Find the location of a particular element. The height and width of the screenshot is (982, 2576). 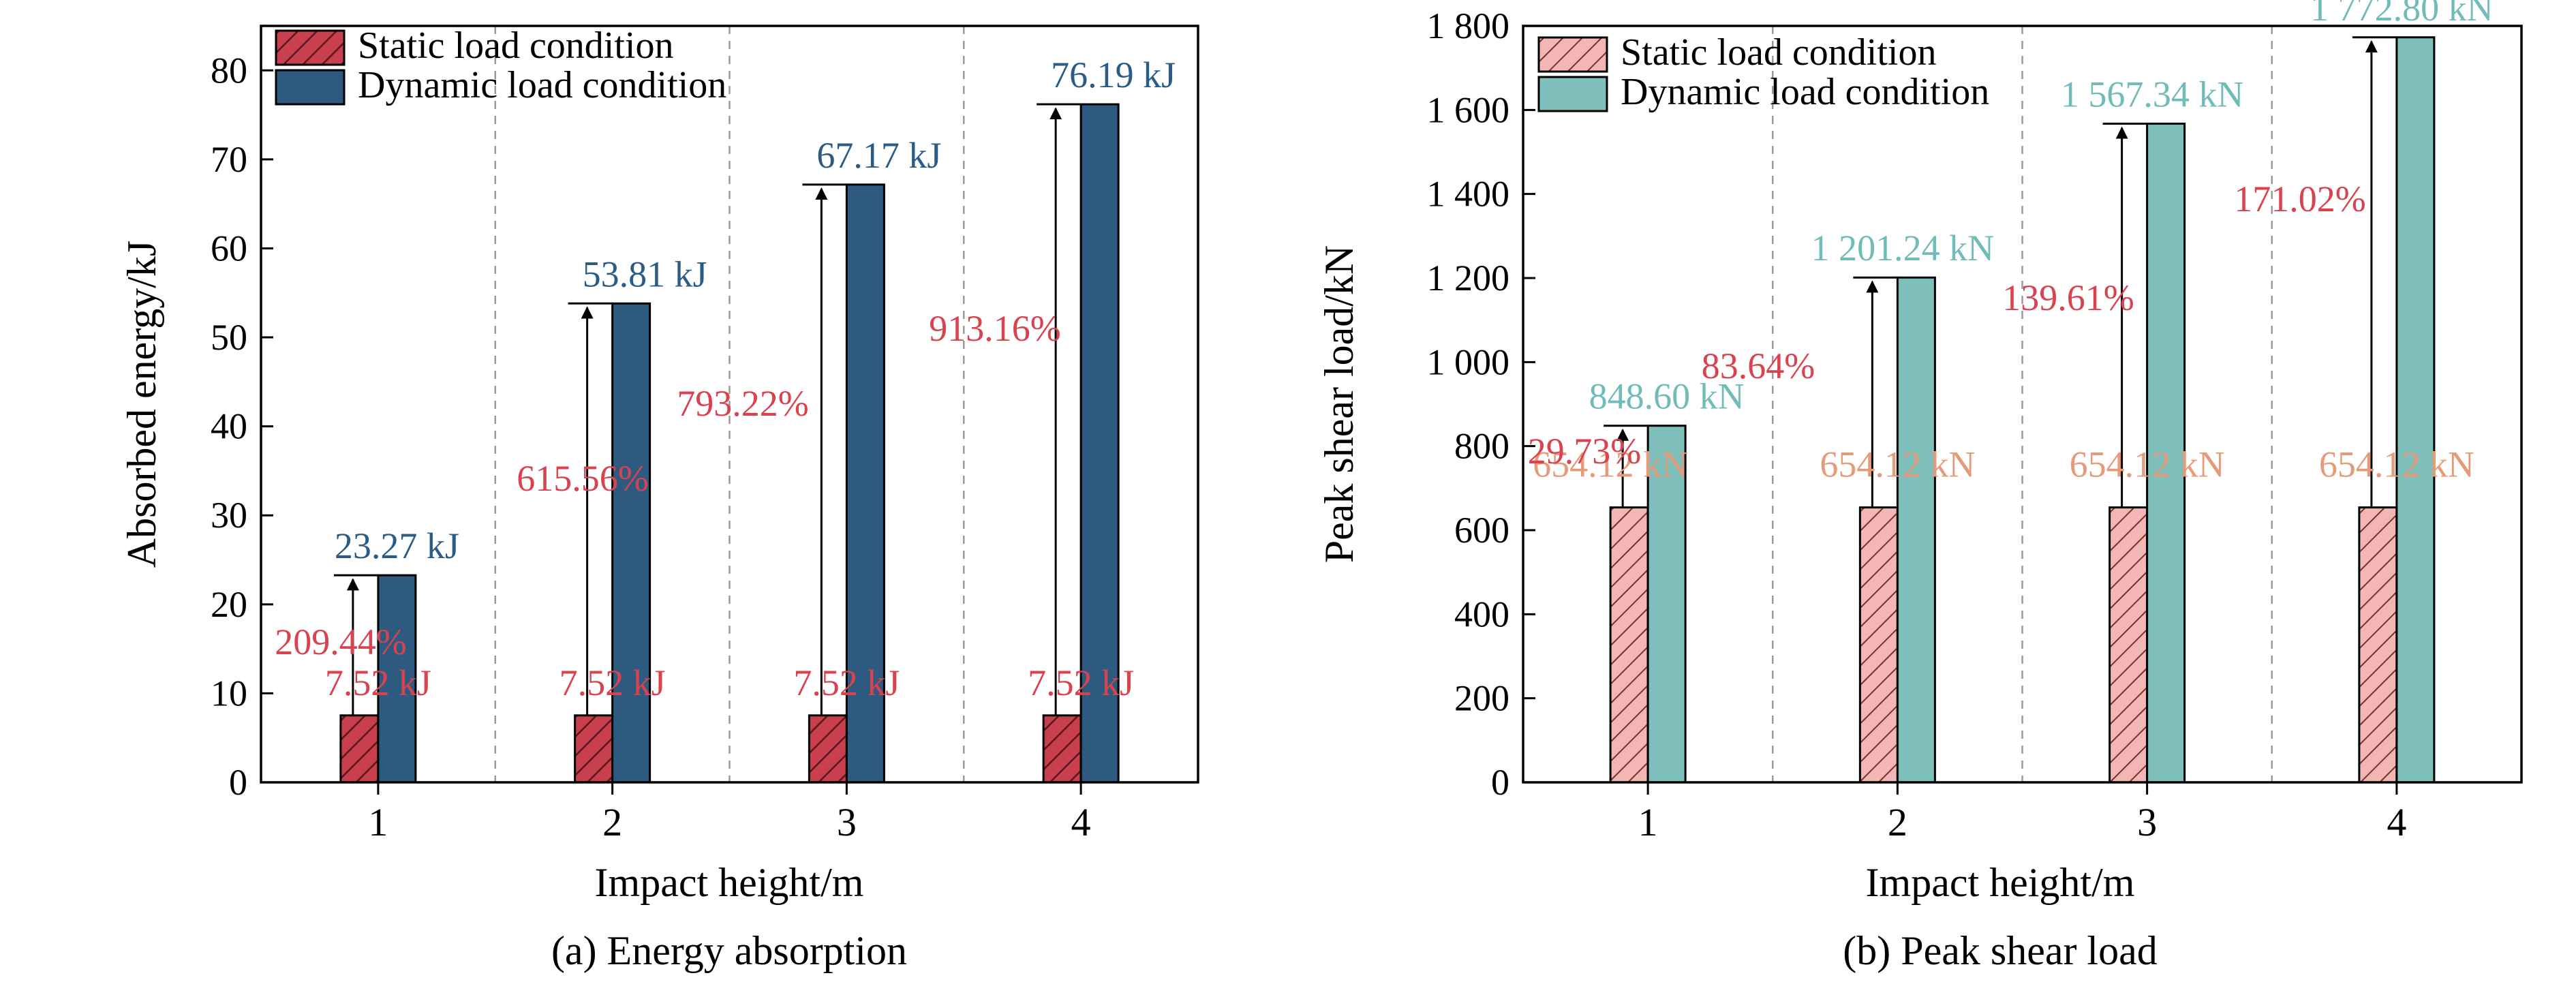

y-axis-label: Absorbed energy/kJ is located at coordinates (141, 405).